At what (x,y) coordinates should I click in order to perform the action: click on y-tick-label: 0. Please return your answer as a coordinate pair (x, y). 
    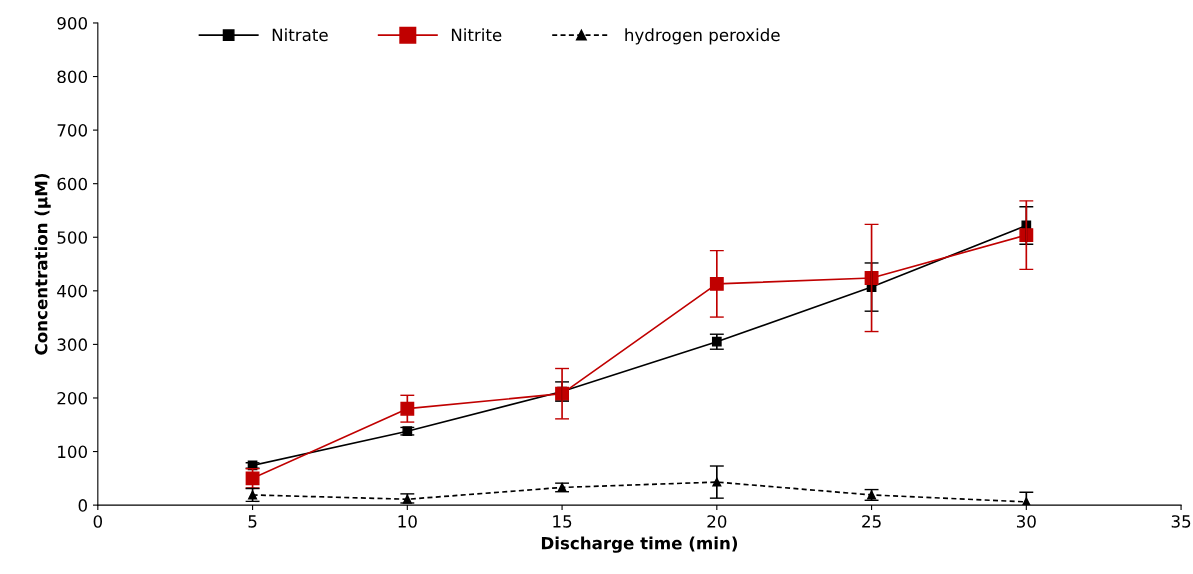
    Looking at the image, I should click on (82, 505).